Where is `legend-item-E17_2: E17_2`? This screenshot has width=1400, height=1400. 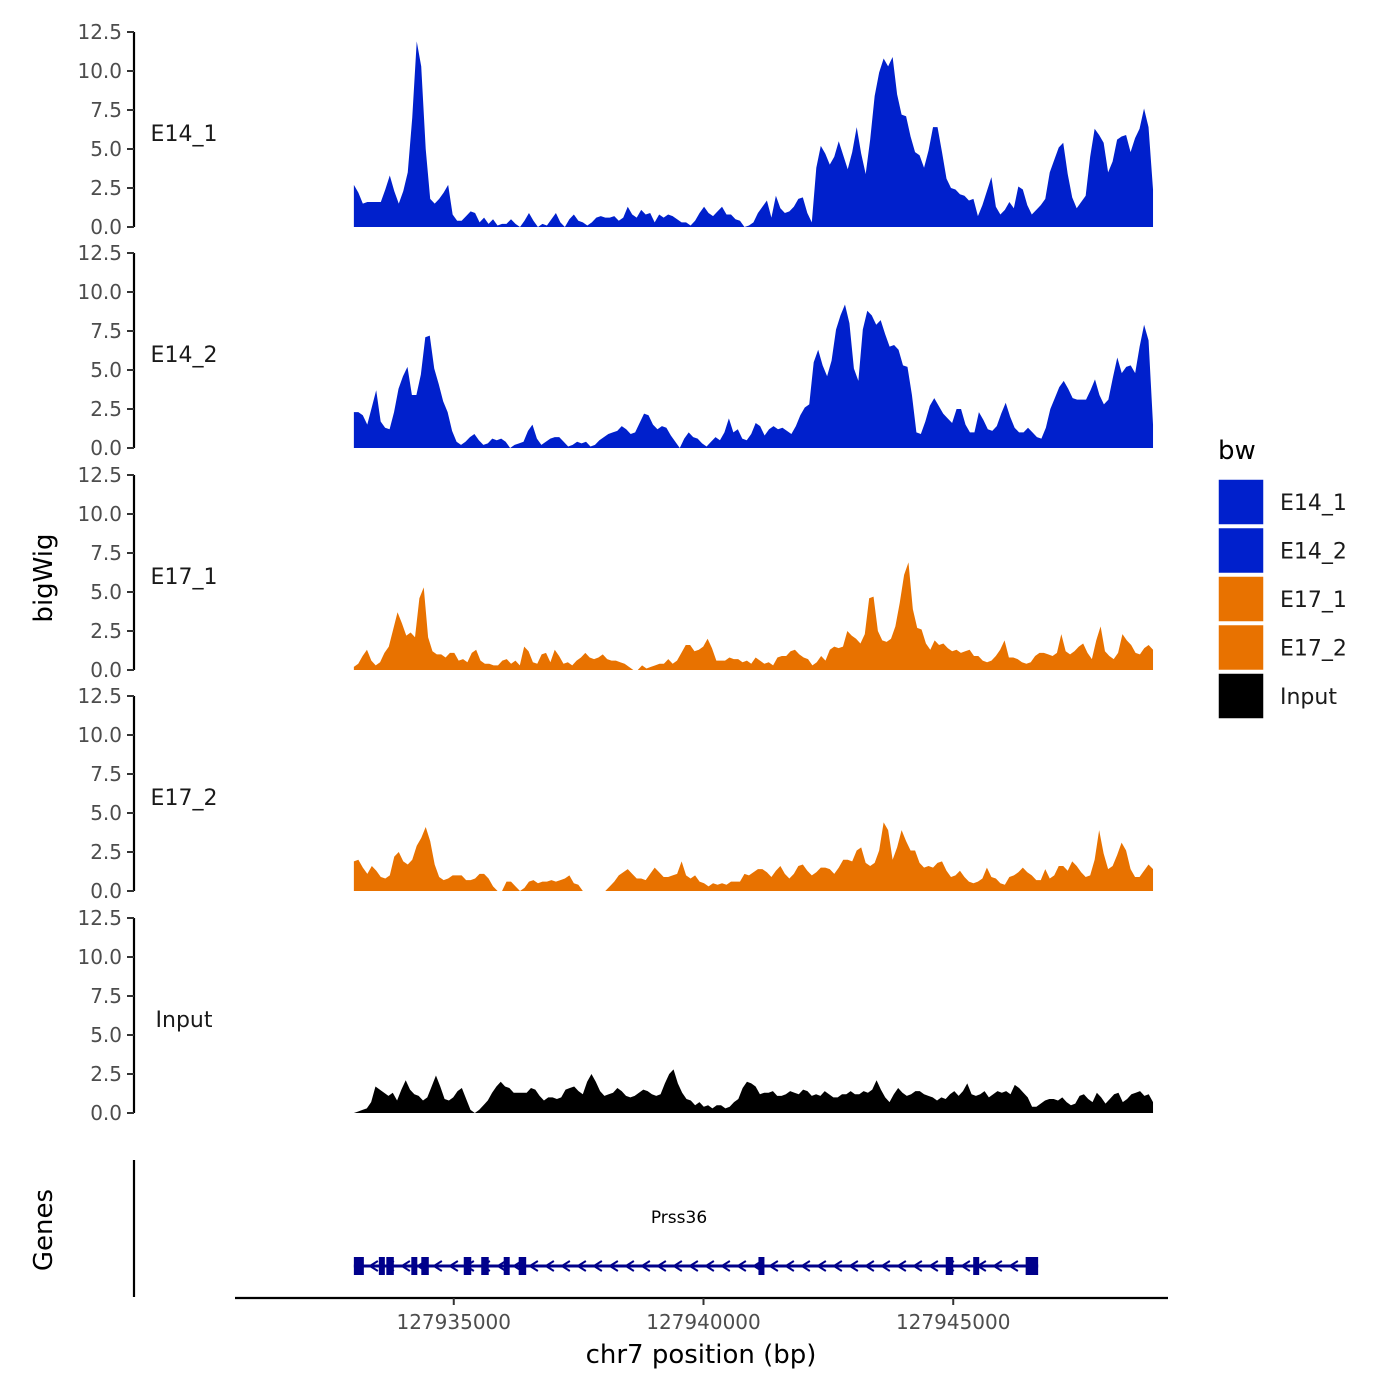
legend-item-E17_2: E17_2 is located at coordinates (1282, 647).